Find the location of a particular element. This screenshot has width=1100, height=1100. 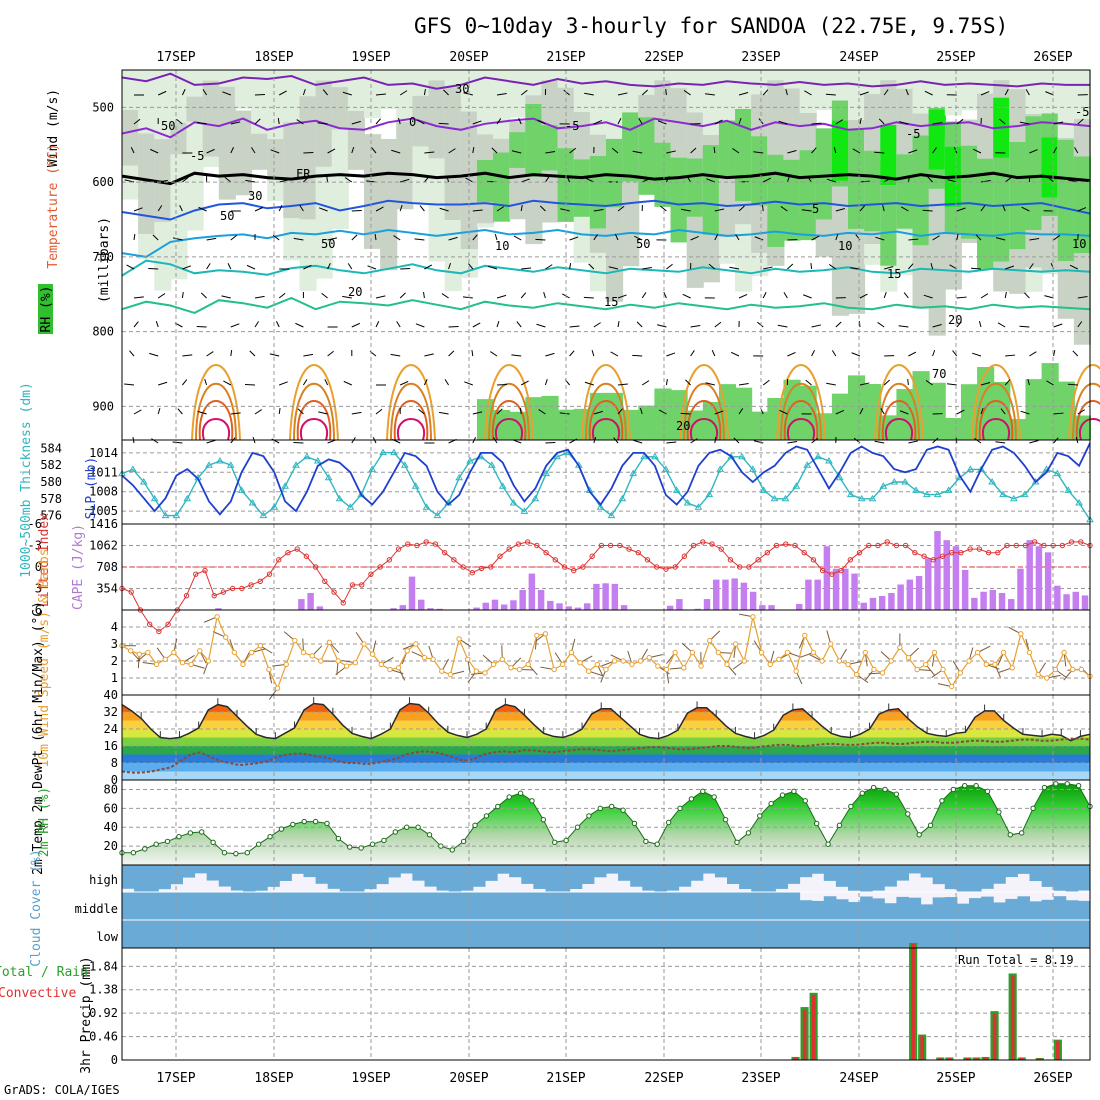

top-date-25SEP: 25SEP is located at coordinates (955, 57).